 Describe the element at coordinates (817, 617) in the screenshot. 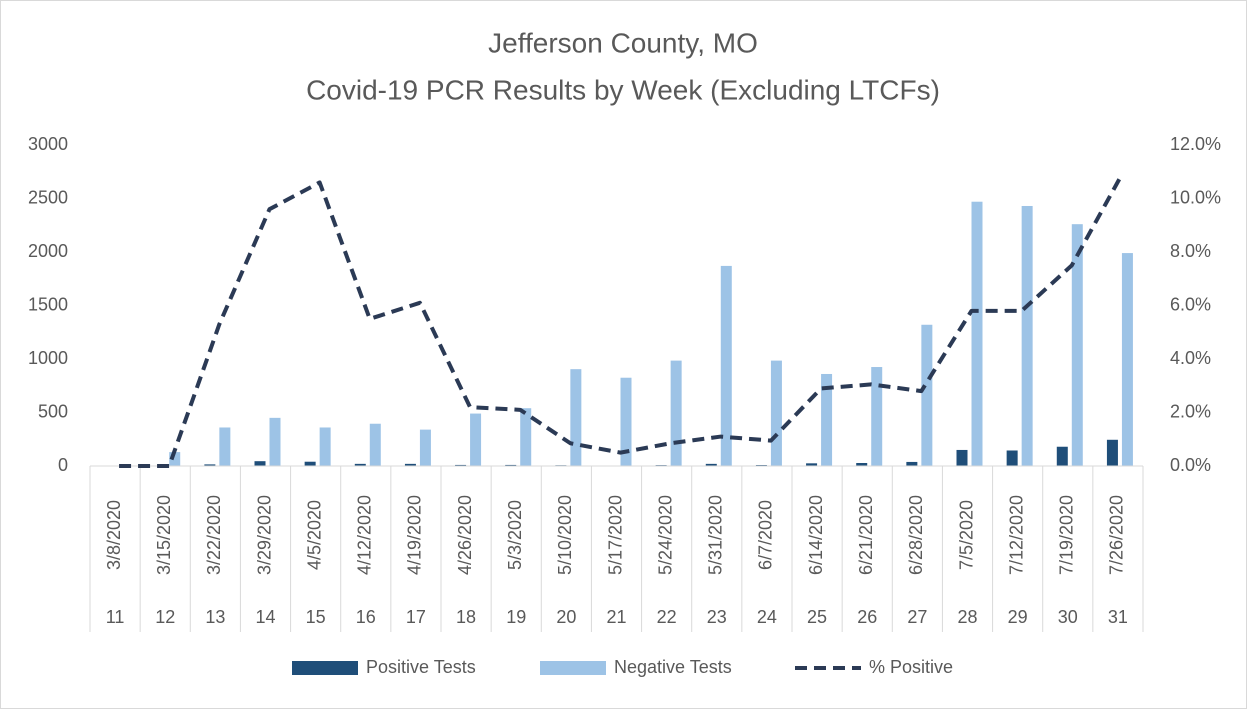

I see `week-label: 25` at that location.